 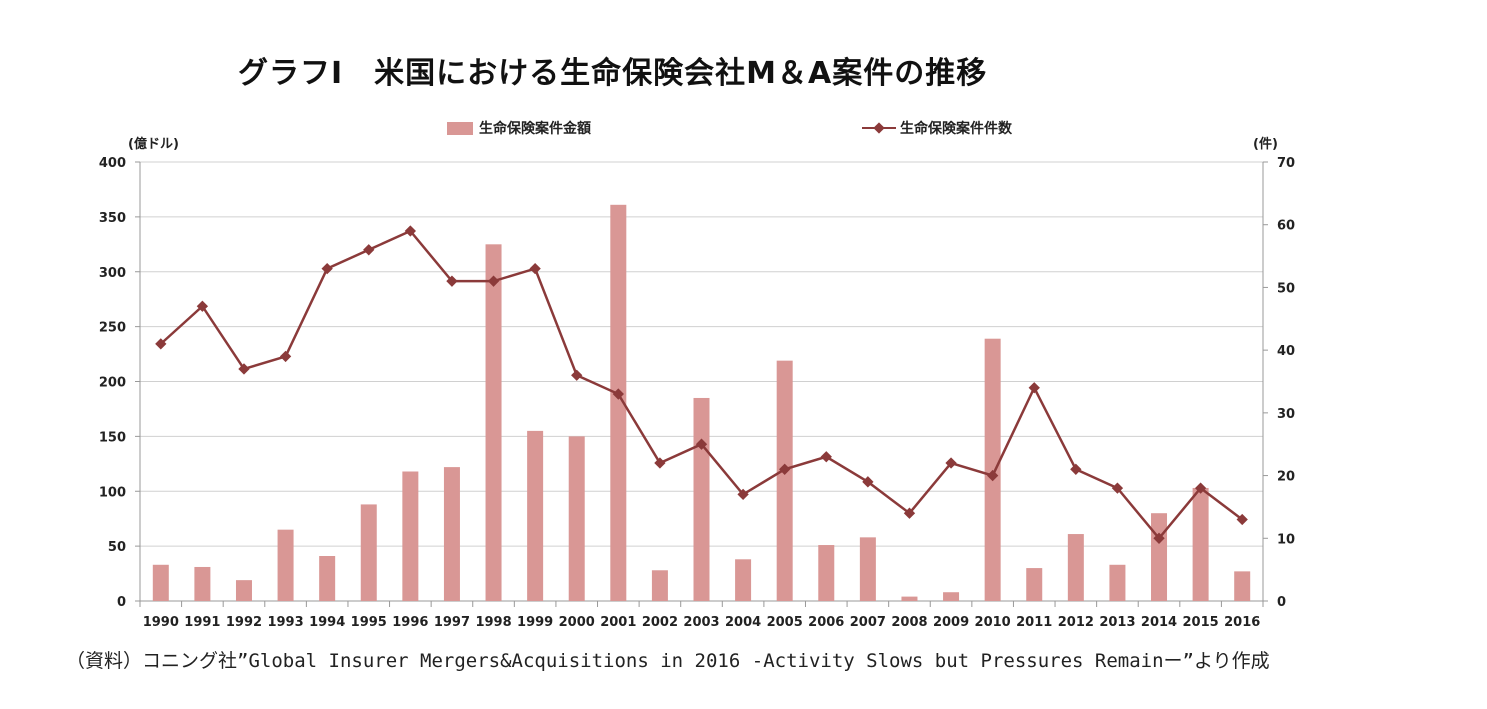 What do you see at coordinates (112, 383) in the screenshot?
I see `left-axis-tick-label: 200` at bounding box center [112, 383].